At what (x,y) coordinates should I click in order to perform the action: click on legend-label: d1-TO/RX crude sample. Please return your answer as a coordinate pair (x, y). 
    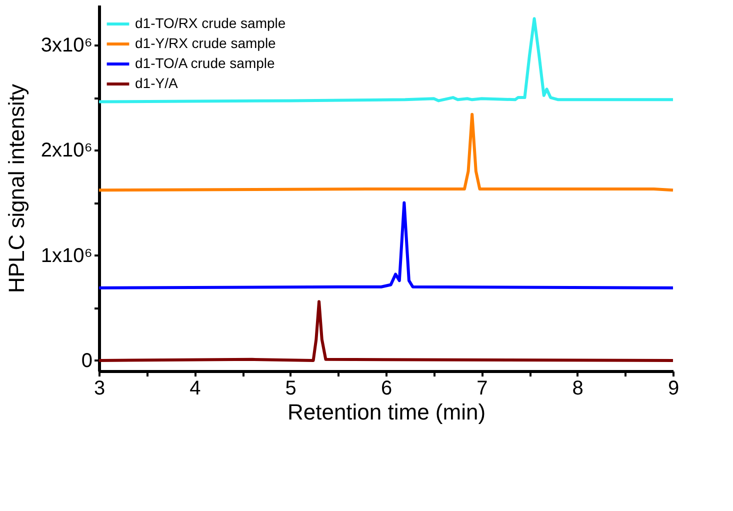
    Looking at the image, I should click on (210, 23).